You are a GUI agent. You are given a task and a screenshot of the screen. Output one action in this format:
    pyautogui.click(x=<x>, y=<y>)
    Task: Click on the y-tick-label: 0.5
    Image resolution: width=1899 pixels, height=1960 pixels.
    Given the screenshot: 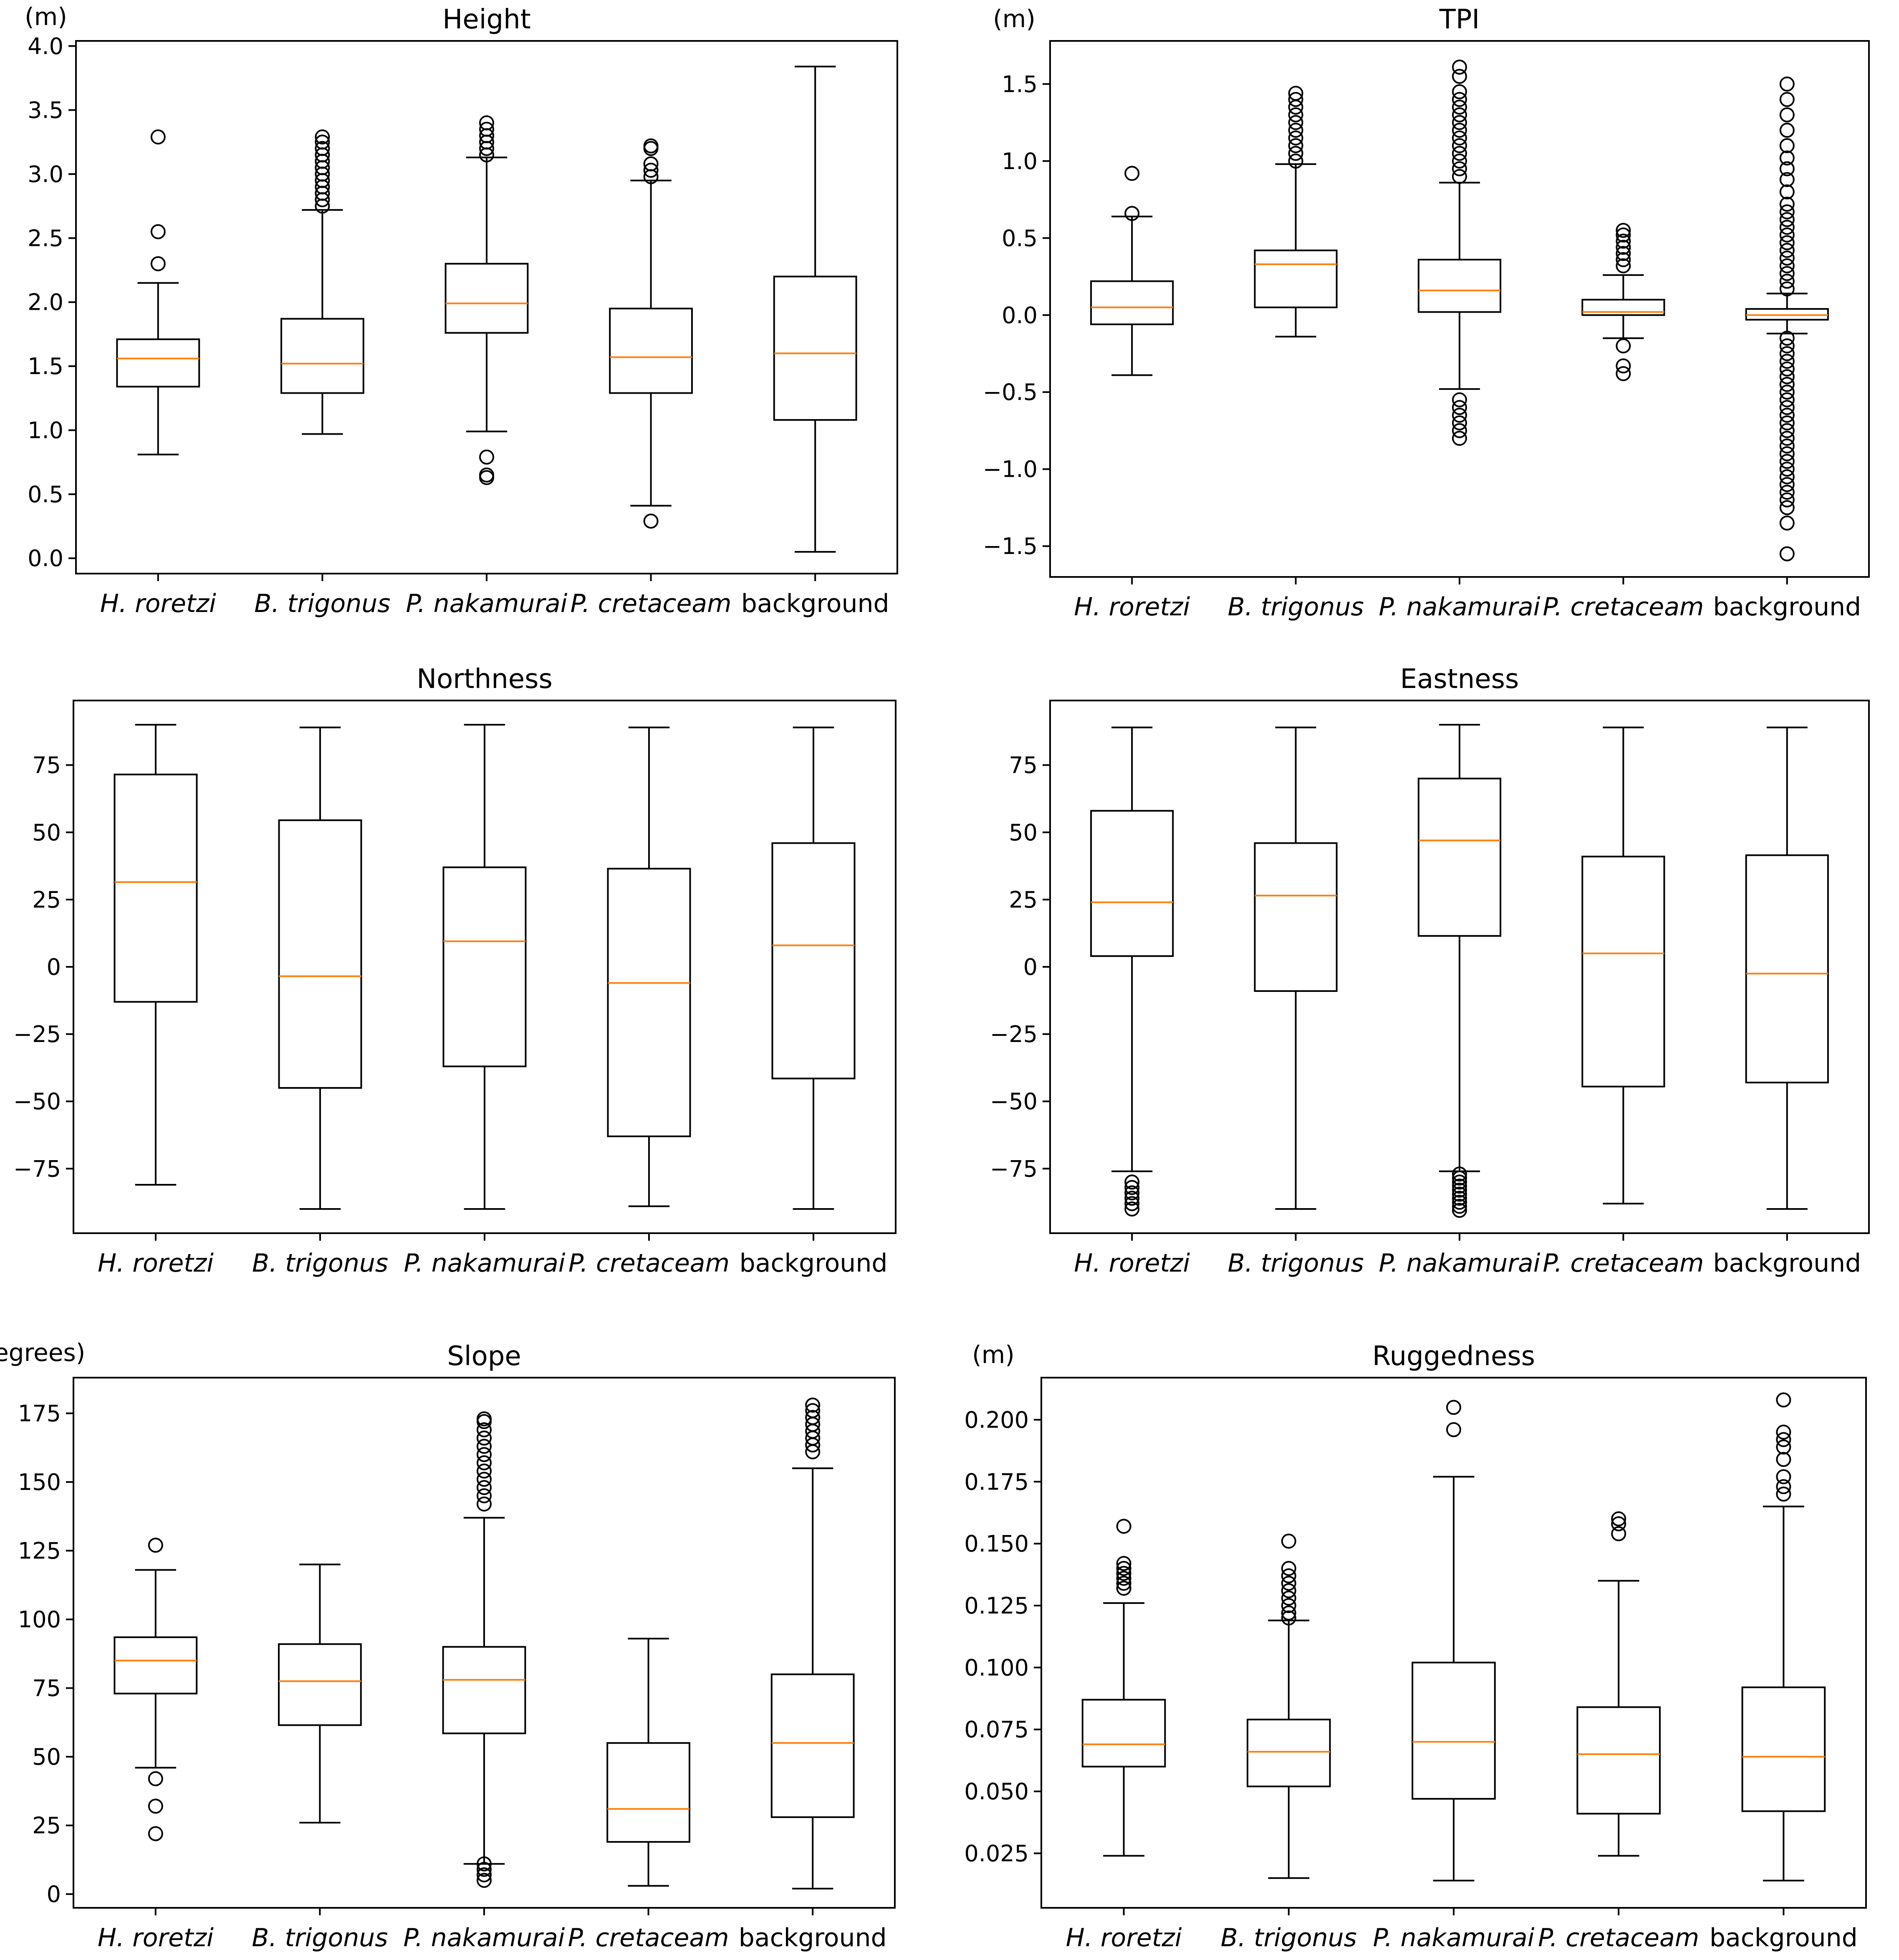 What is the action you would take?
    pyautogui.click(x=1020, y=238)
    